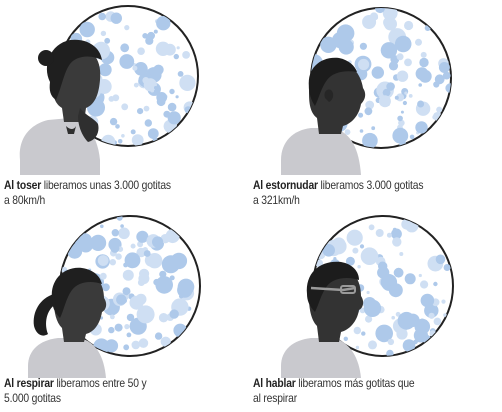  What do you see at coordinates (114, 296) in the screenshot?
I see `breathe-illustration` at bounding box center [114, 296].